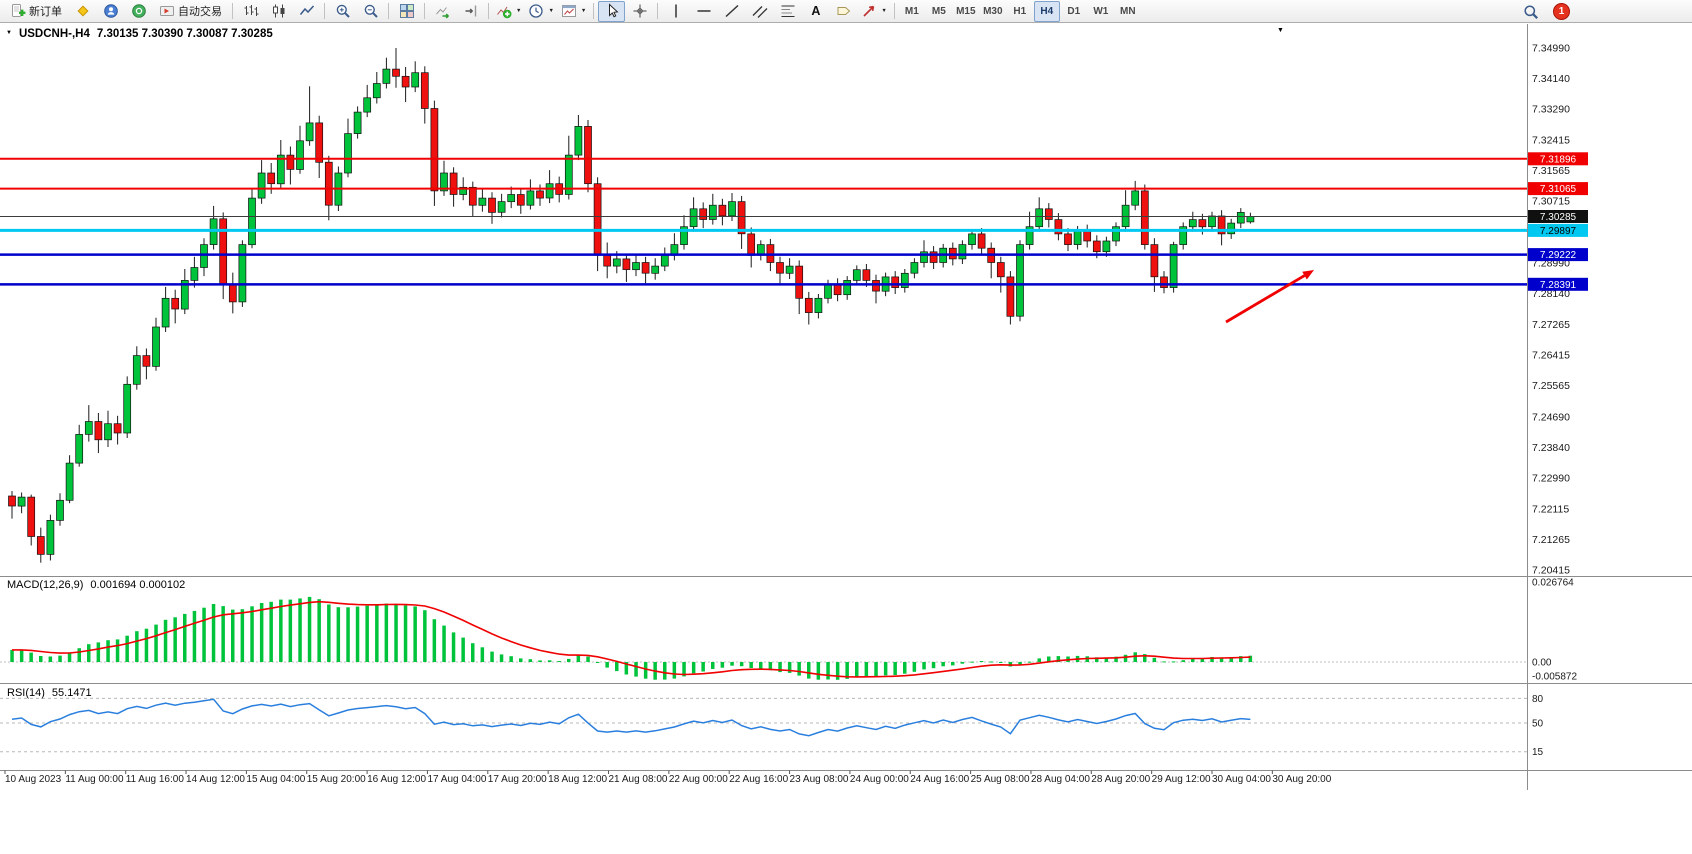  I want to click on search-button, so click(1530, 11).